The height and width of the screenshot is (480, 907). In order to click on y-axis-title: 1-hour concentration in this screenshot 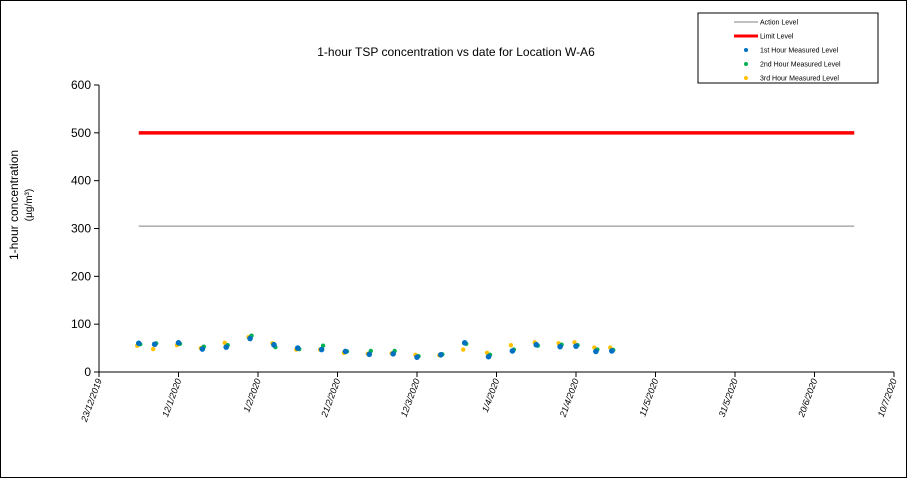, I will do `click(14, 205)`.